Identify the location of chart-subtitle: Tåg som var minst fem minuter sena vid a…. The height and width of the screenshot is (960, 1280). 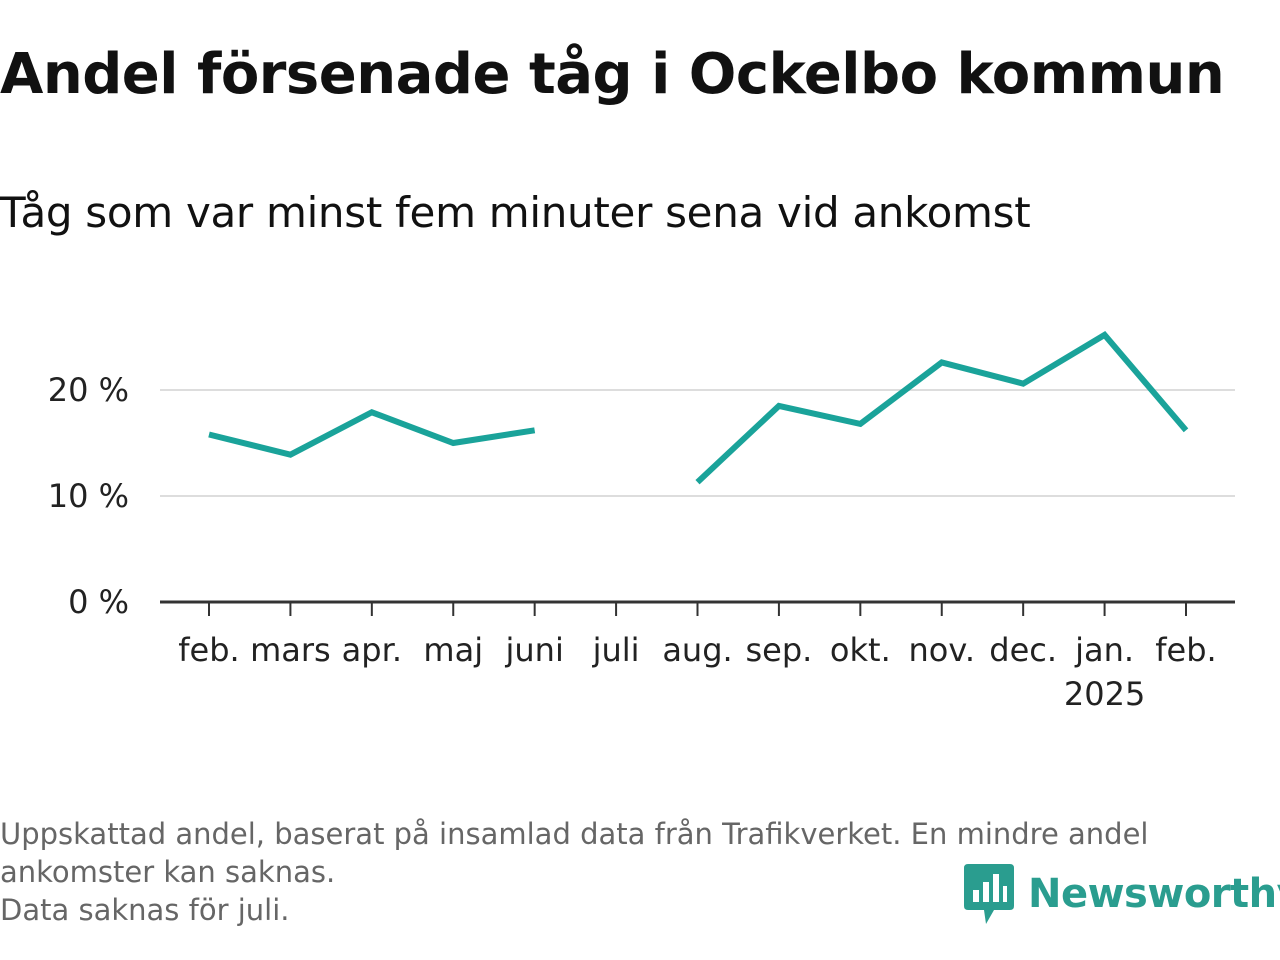
(515, 212).